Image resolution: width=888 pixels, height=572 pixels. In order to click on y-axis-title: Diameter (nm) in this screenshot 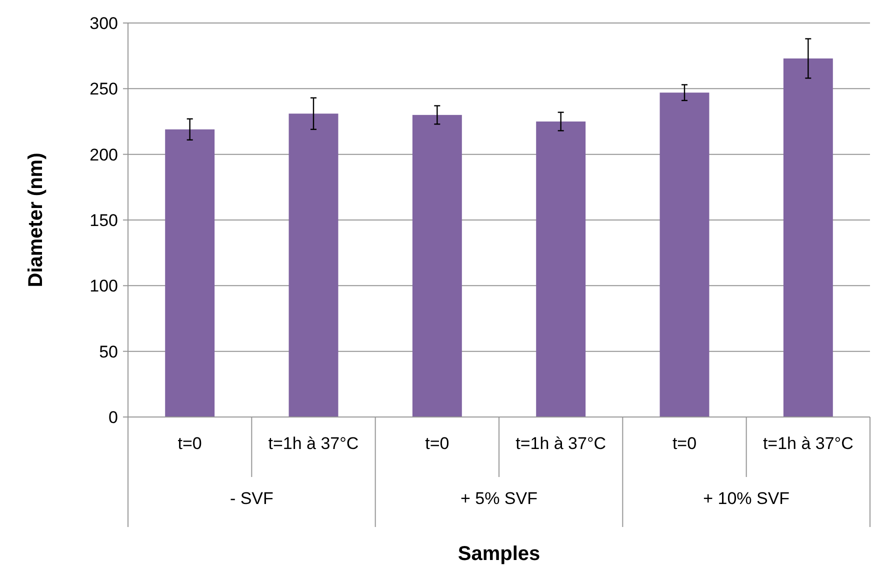, I will do `click(36, 220)`.